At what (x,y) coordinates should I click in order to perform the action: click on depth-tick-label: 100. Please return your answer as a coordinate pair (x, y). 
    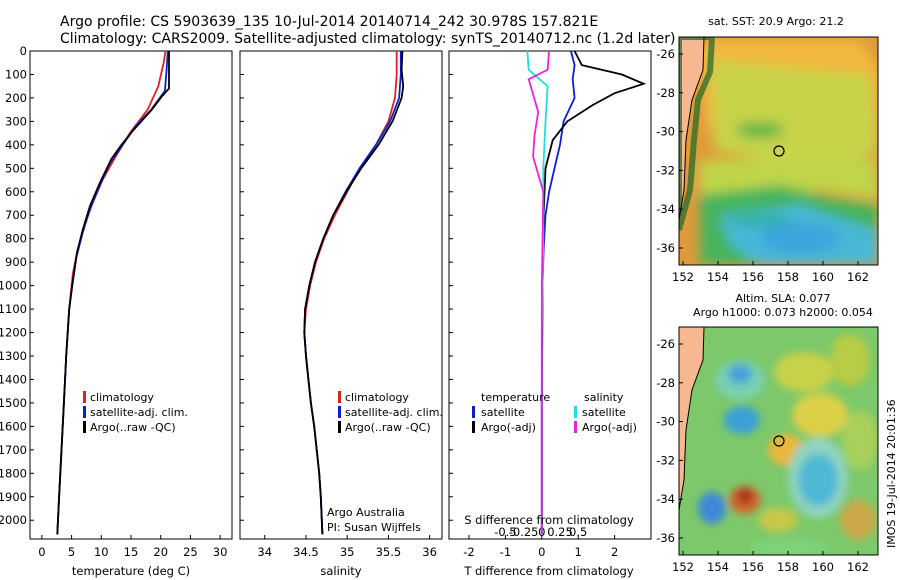
    Looking at the image, I should click on (16, 74).